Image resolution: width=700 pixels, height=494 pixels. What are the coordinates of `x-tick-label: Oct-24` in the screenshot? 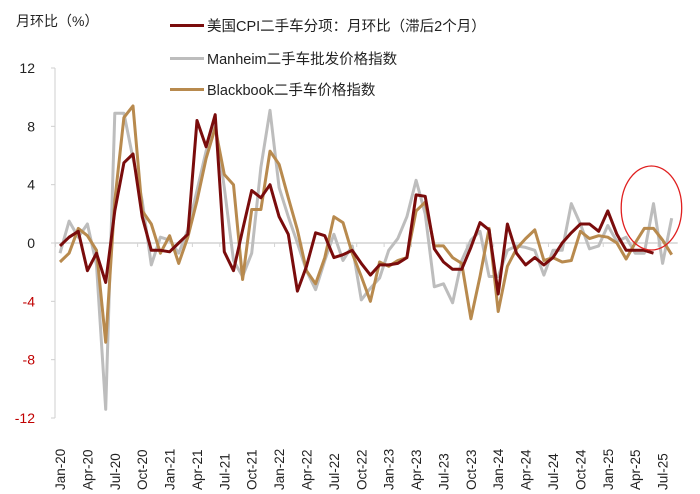 It's located at (580, 469).